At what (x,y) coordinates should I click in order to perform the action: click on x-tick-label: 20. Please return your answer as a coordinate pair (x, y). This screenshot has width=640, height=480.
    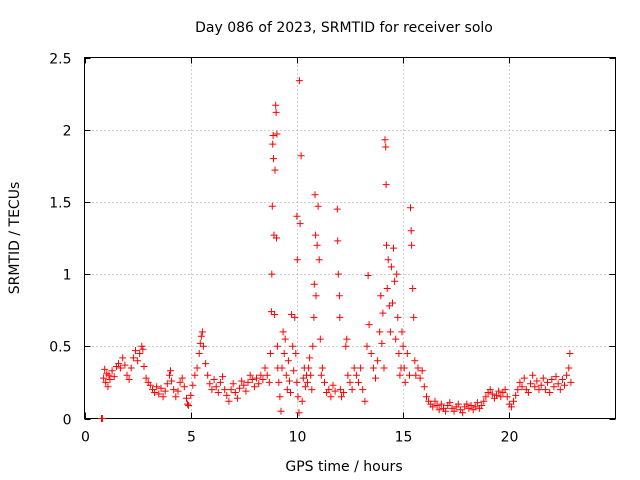
    Looking at the image, I should click on (510, 438).